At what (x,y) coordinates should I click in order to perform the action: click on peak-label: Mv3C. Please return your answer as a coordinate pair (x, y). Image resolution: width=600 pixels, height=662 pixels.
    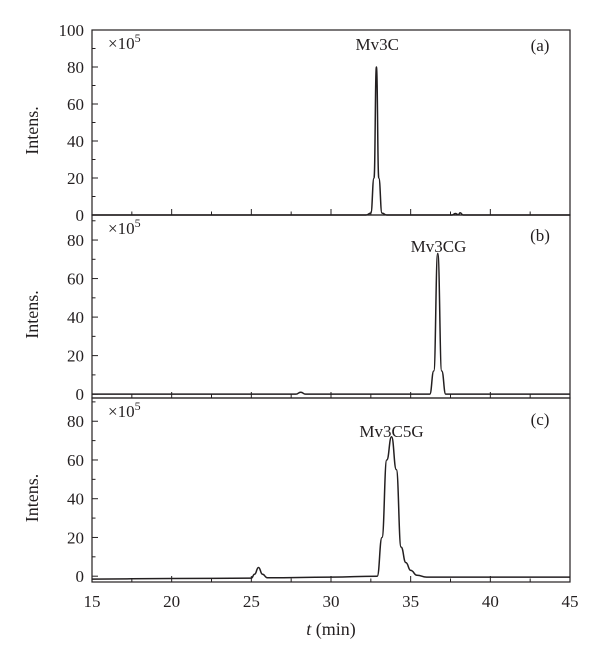
    Looking at the image, I should click on (376, 44).